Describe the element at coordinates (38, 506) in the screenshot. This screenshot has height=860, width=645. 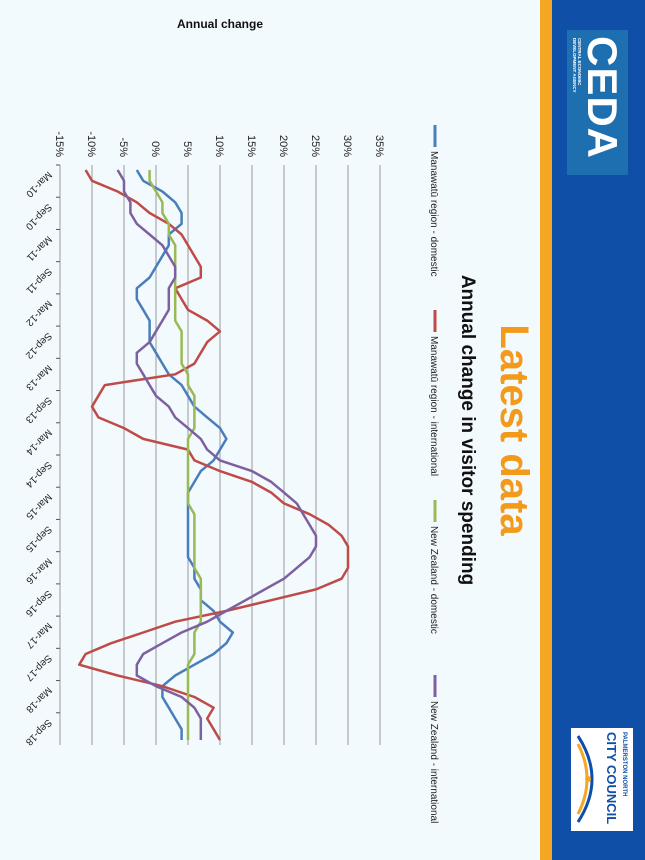
I see `x-tick-label: Mar-15` at that location.